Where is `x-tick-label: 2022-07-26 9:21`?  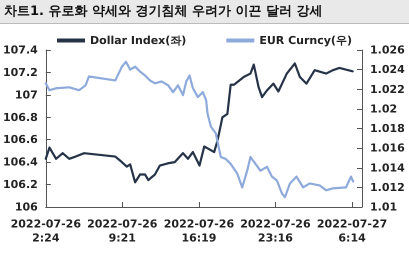 x-tick-label: 2022-07-26 9:21 is located at coordinates (122, 231).